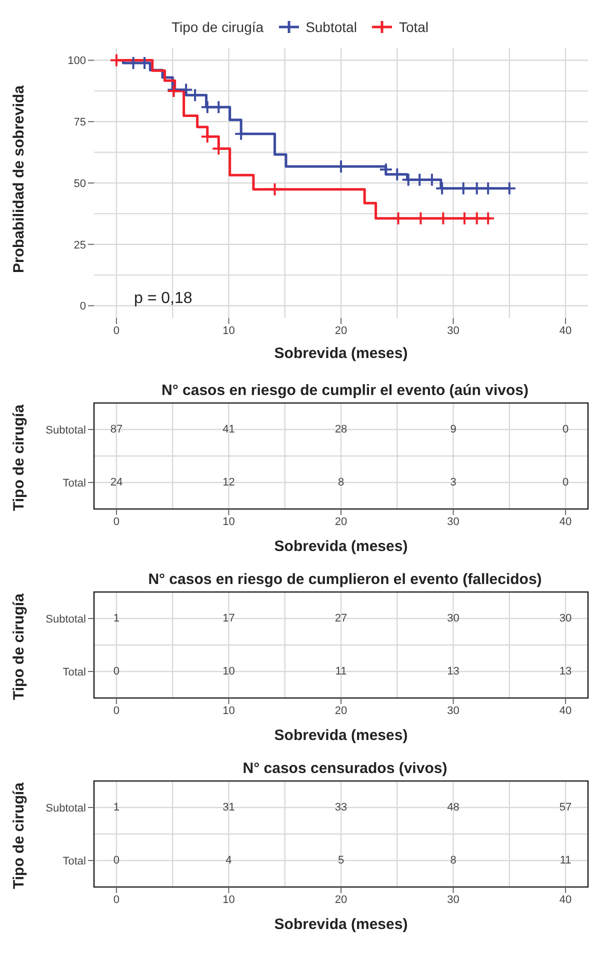 Image resolution: width=592 pixels, height=969 pixels. Describe the element at coordinates (229, 860) in the screenshot. I see `data-label: 4` at that location.